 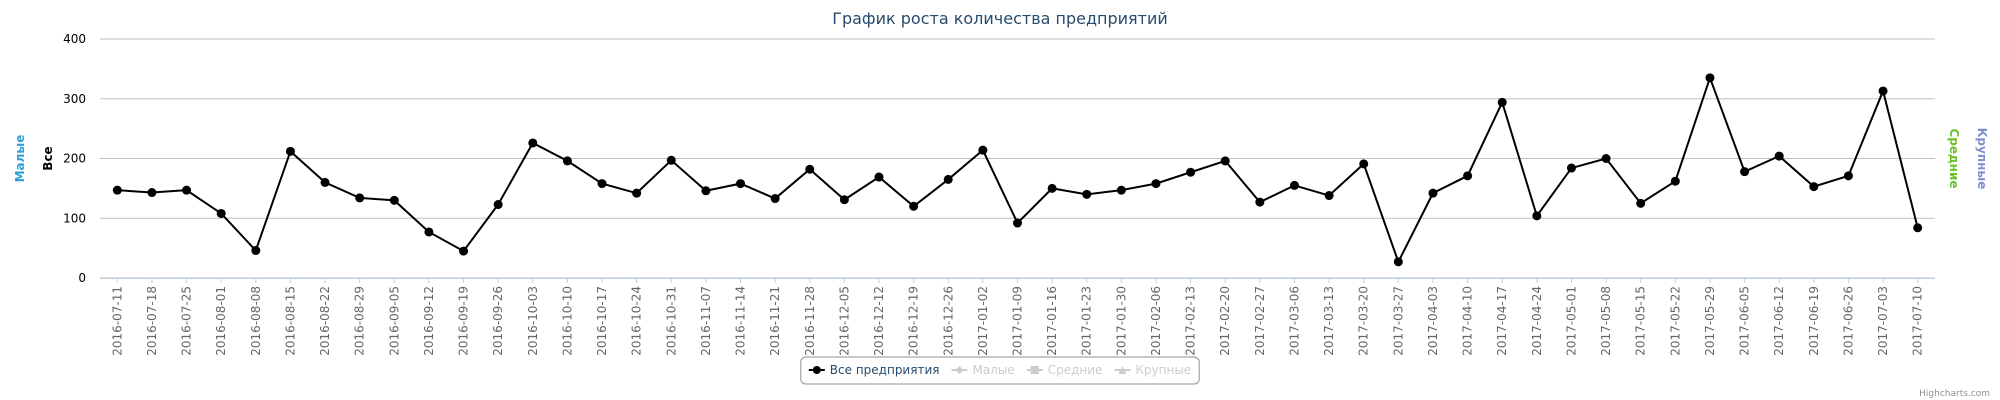 What do you see at coordinates (1018, 321) in the screenshot?
I see `x-tick-label: 2017-01-09` at bounding box center [1018, 321].